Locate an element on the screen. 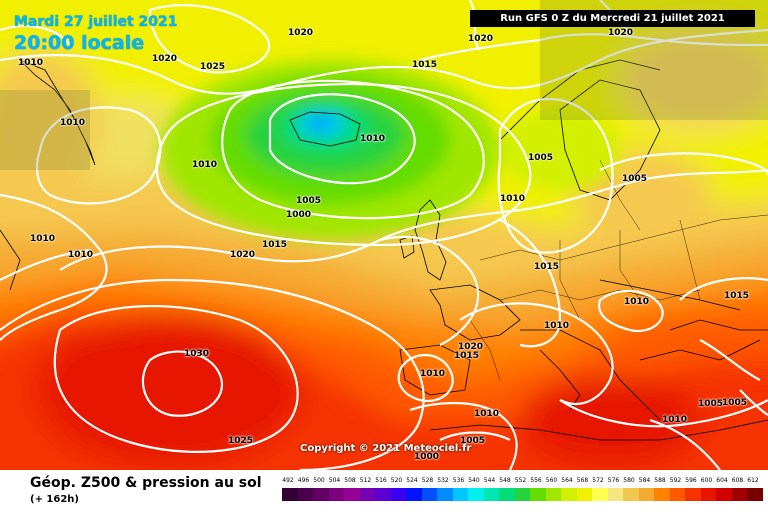 Image resolution: width=768 pixels, height=512 pixels. legend-value: 492 is located at coordinates (288, 480).